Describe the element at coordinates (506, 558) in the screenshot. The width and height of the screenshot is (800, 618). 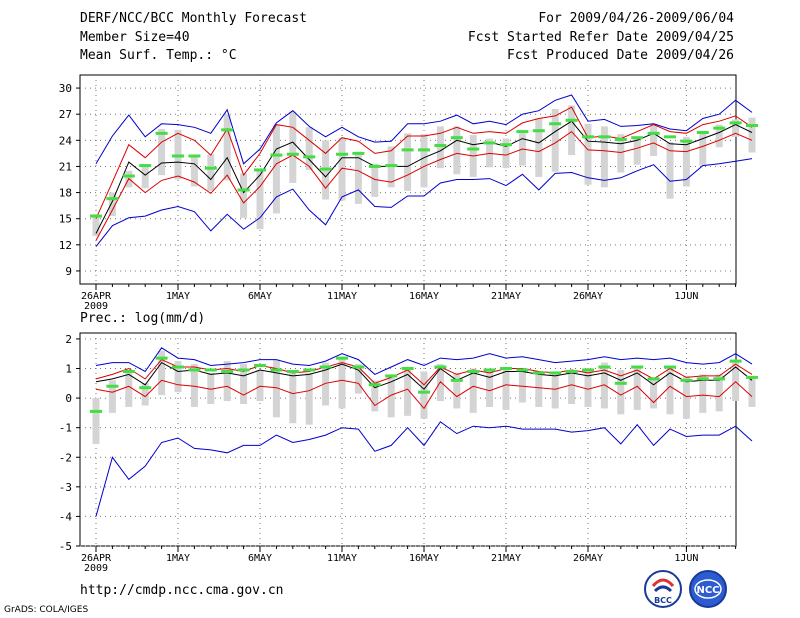
I see `prec-xtick-label: 21MAY` at that location.